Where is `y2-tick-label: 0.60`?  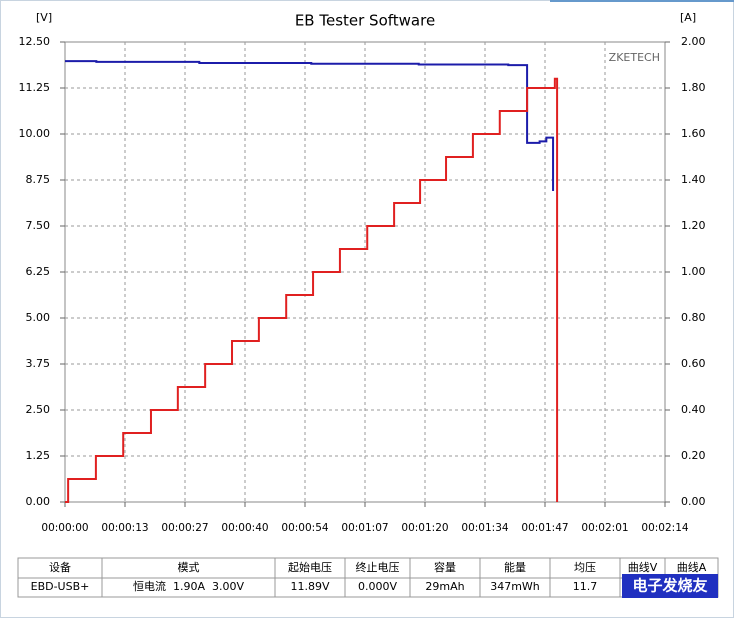
y2-tick-label: 0.60 is located at coordinates (693, 363).